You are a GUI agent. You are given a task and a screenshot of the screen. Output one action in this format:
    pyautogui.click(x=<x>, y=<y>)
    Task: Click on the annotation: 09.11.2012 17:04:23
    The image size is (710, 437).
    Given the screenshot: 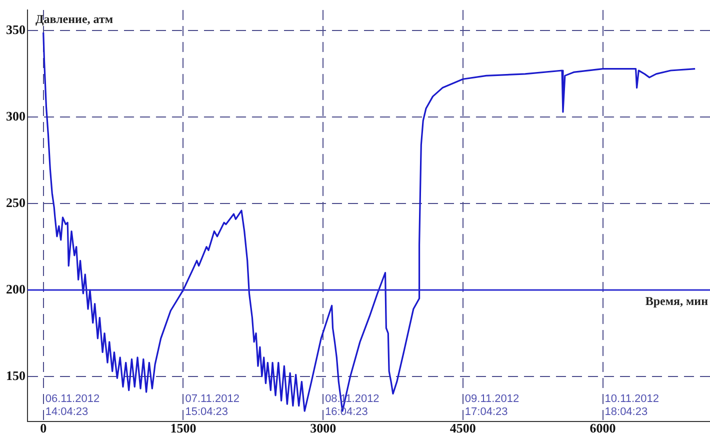 What is the action you would take?
    pyautogui.click(x=492, y=405)
    